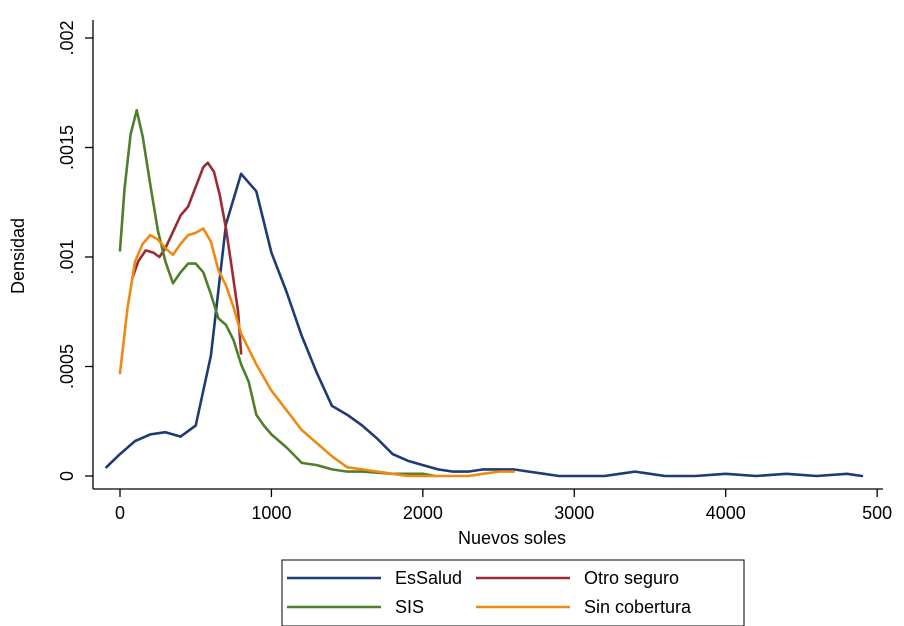 The height and width of the screenshot is (626, 904). Describe the element at coordinates (409, 607) in the screenshot. I see `legend-label-sis: SIS` at that location.